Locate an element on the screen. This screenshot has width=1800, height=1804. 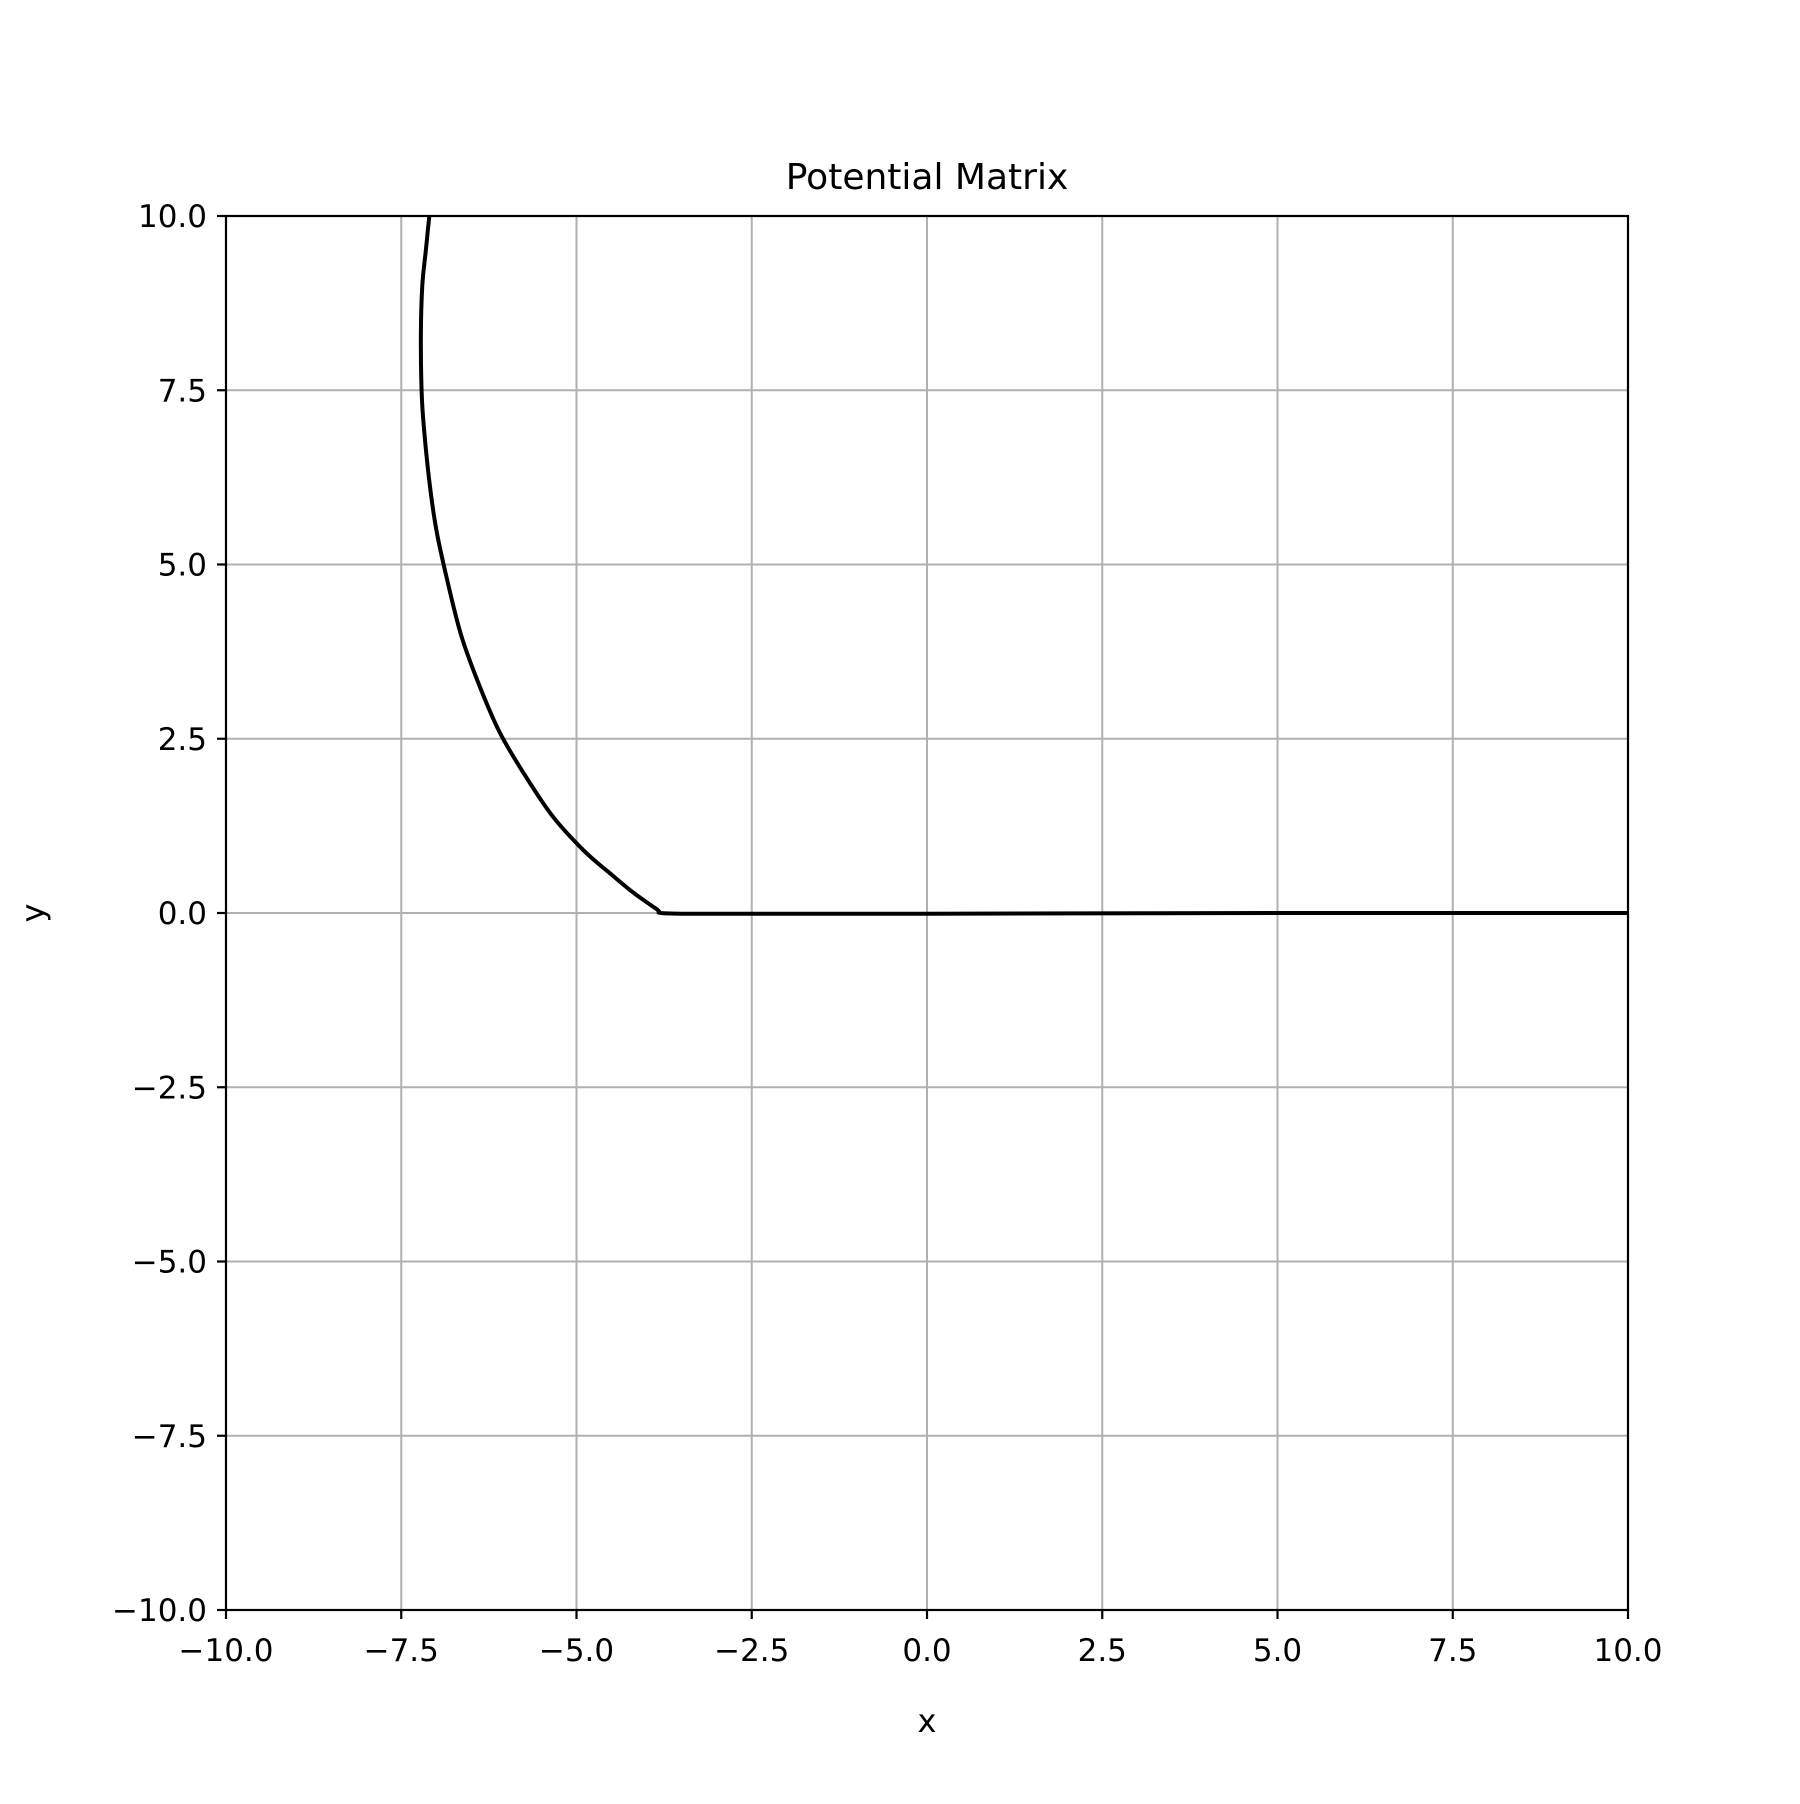
x-tick-label: −5.0 is located at coordinates (576, 1651).